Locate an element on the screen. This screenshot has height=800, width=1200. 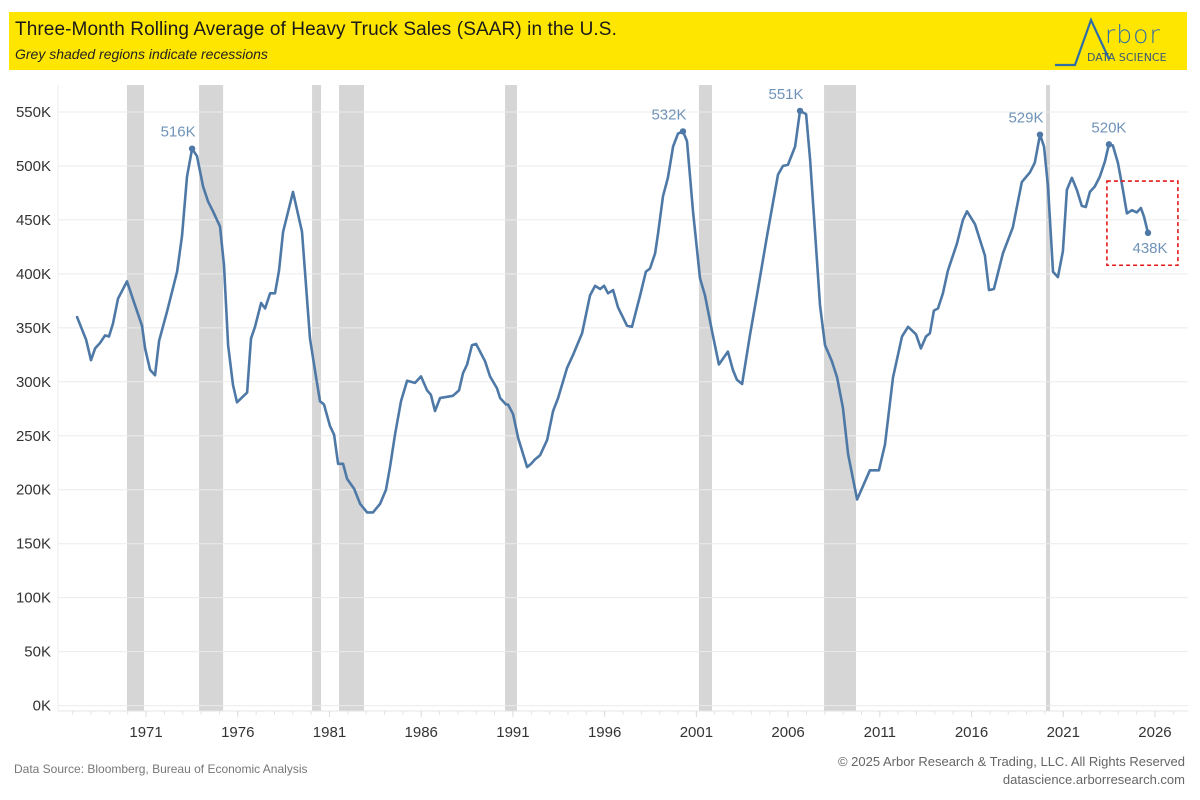
x-tick-label: 1986 is located at coordinates (421, 732).